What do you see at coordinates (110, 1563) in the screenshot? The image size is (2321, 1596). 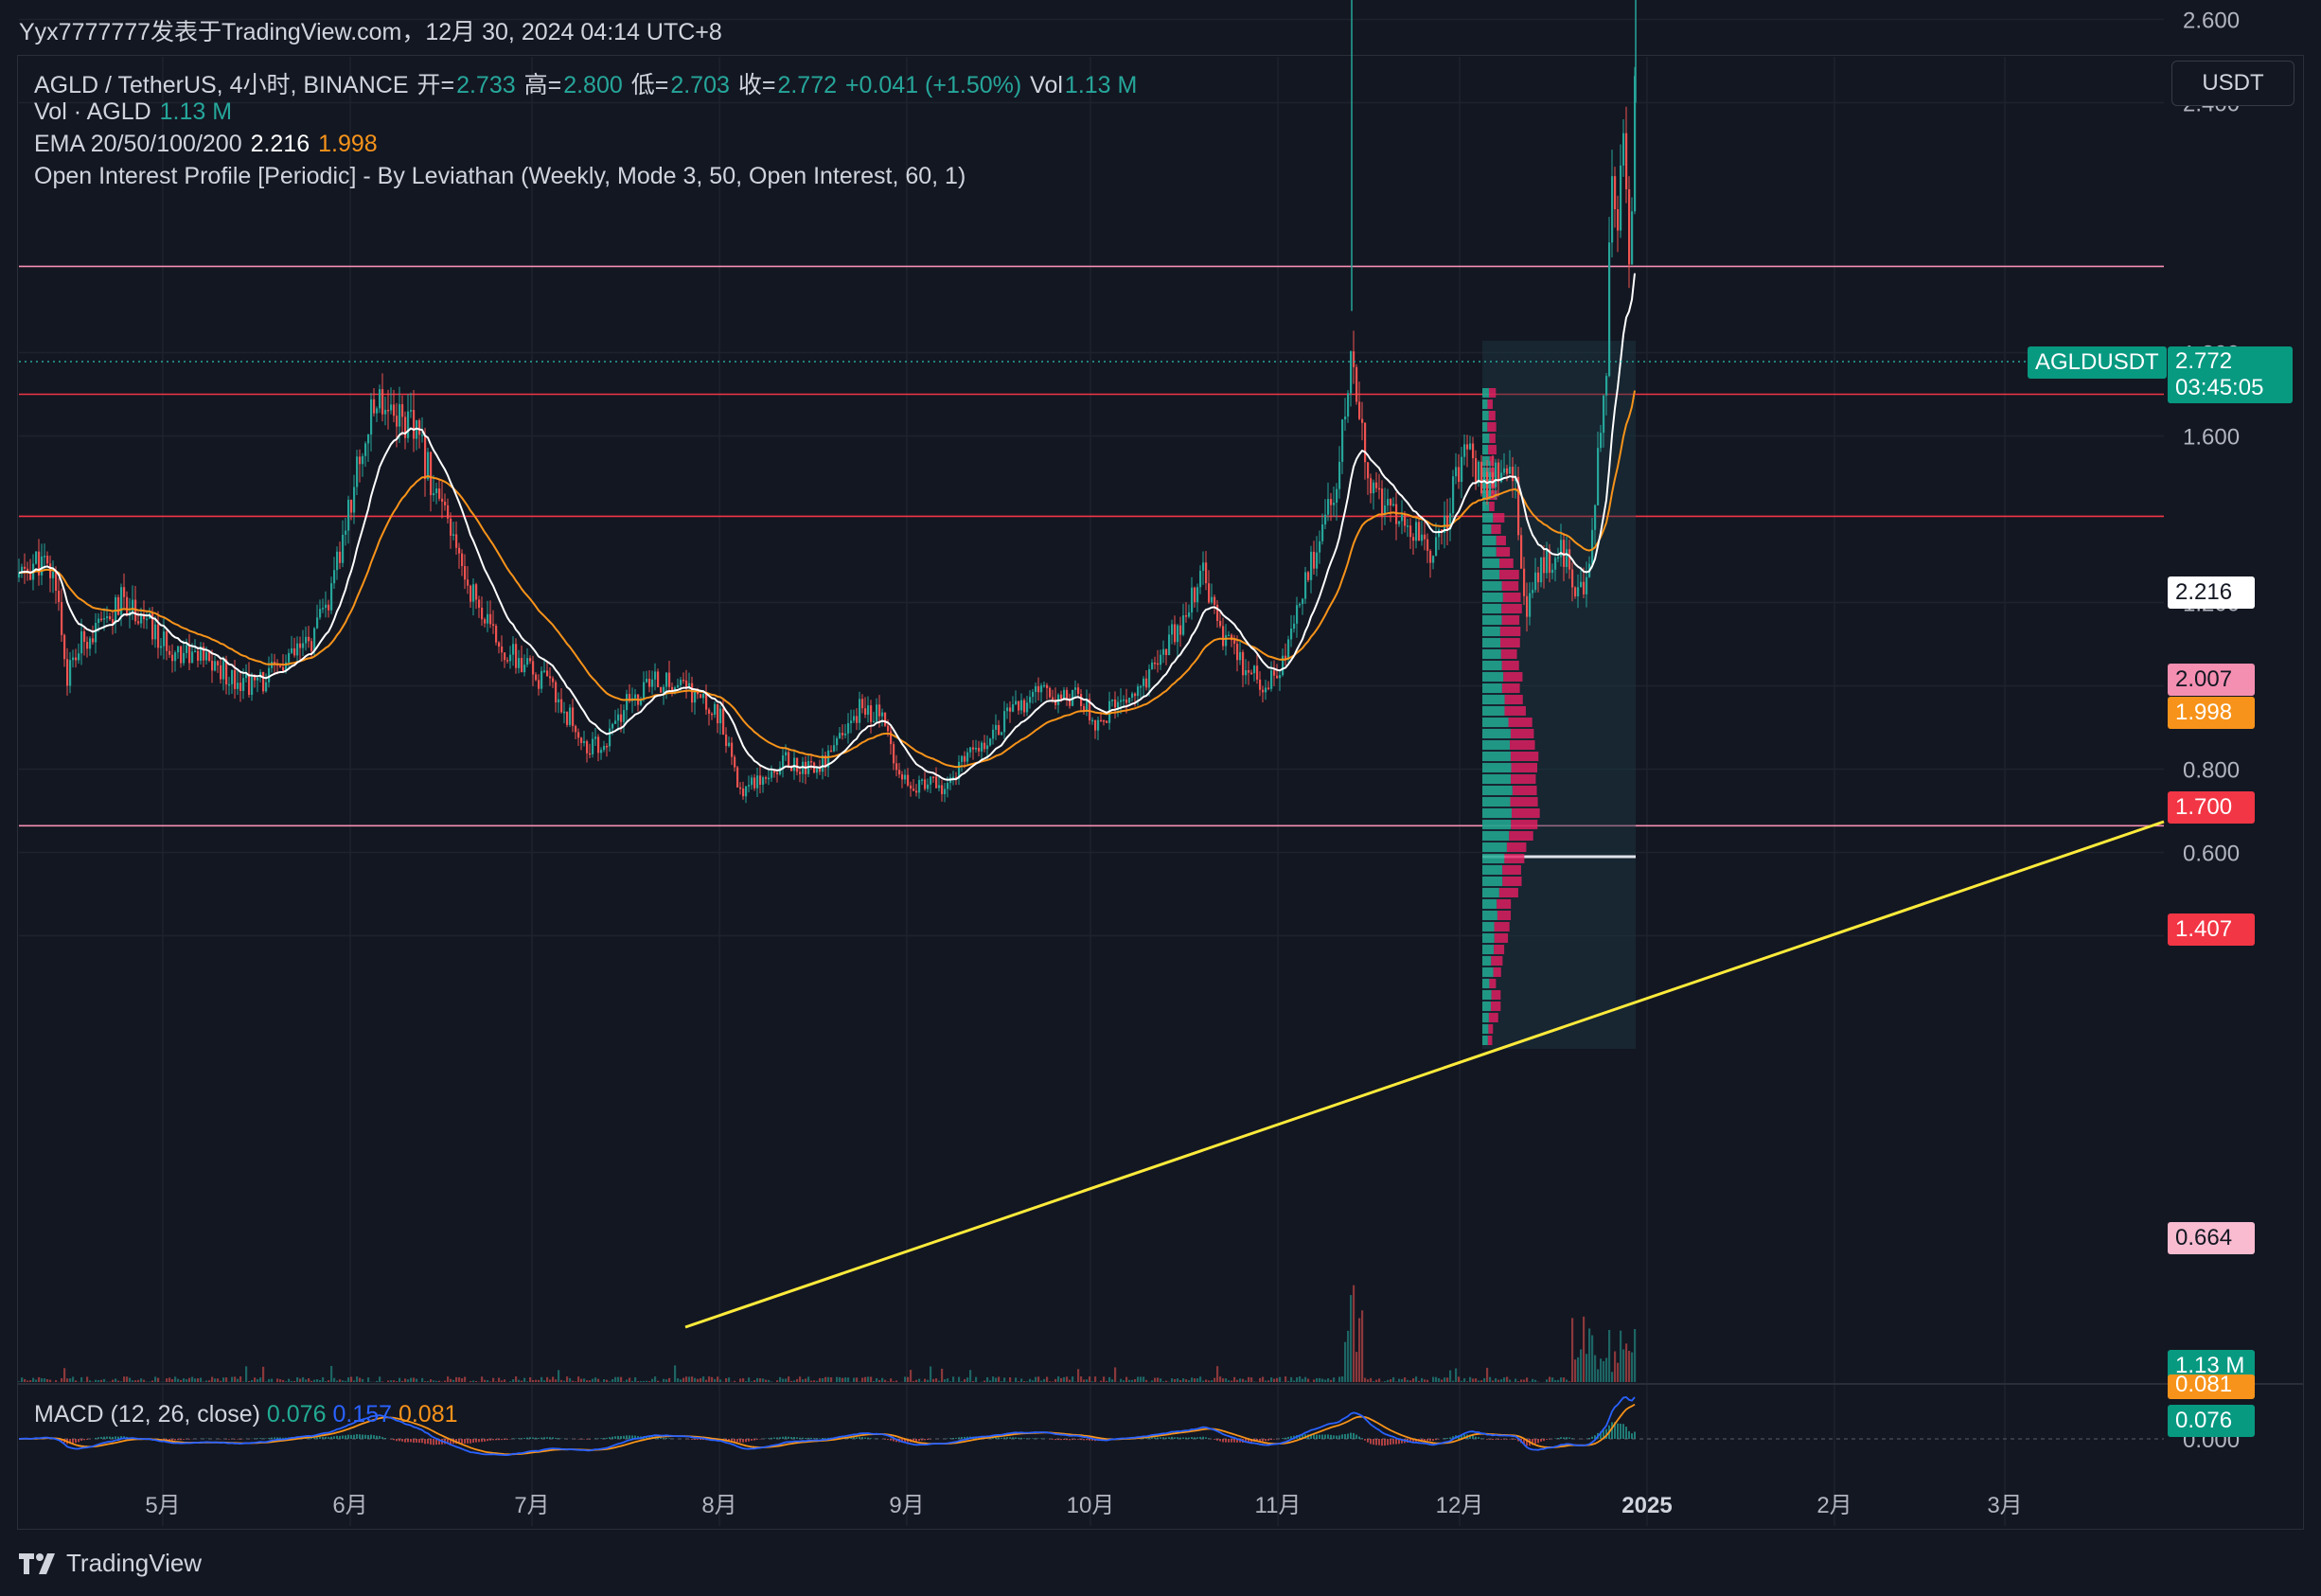 I see `tradingview-logo: TradingView` at bounding box center [110, 1563].